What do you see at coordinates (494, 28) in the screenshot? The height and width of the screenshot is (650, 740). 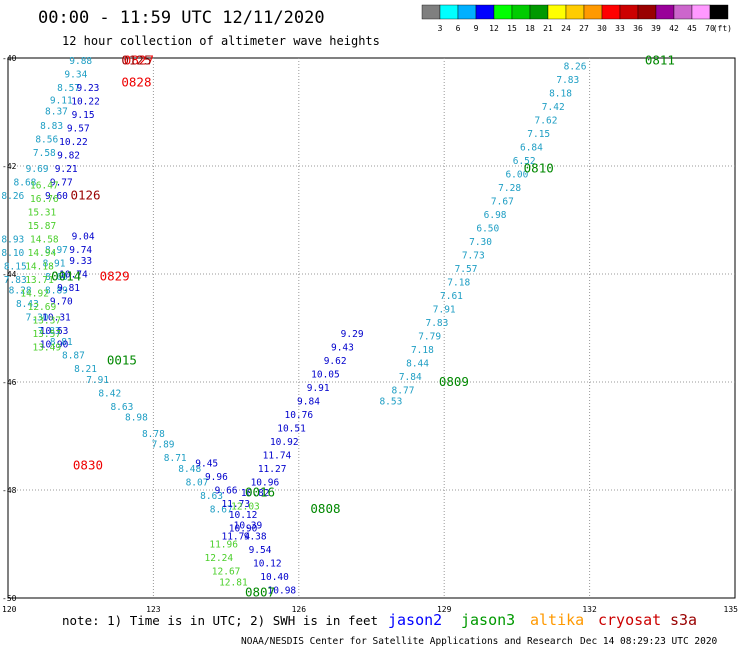 I see `color-scale-label: 12` at bounding box center [494, 28].